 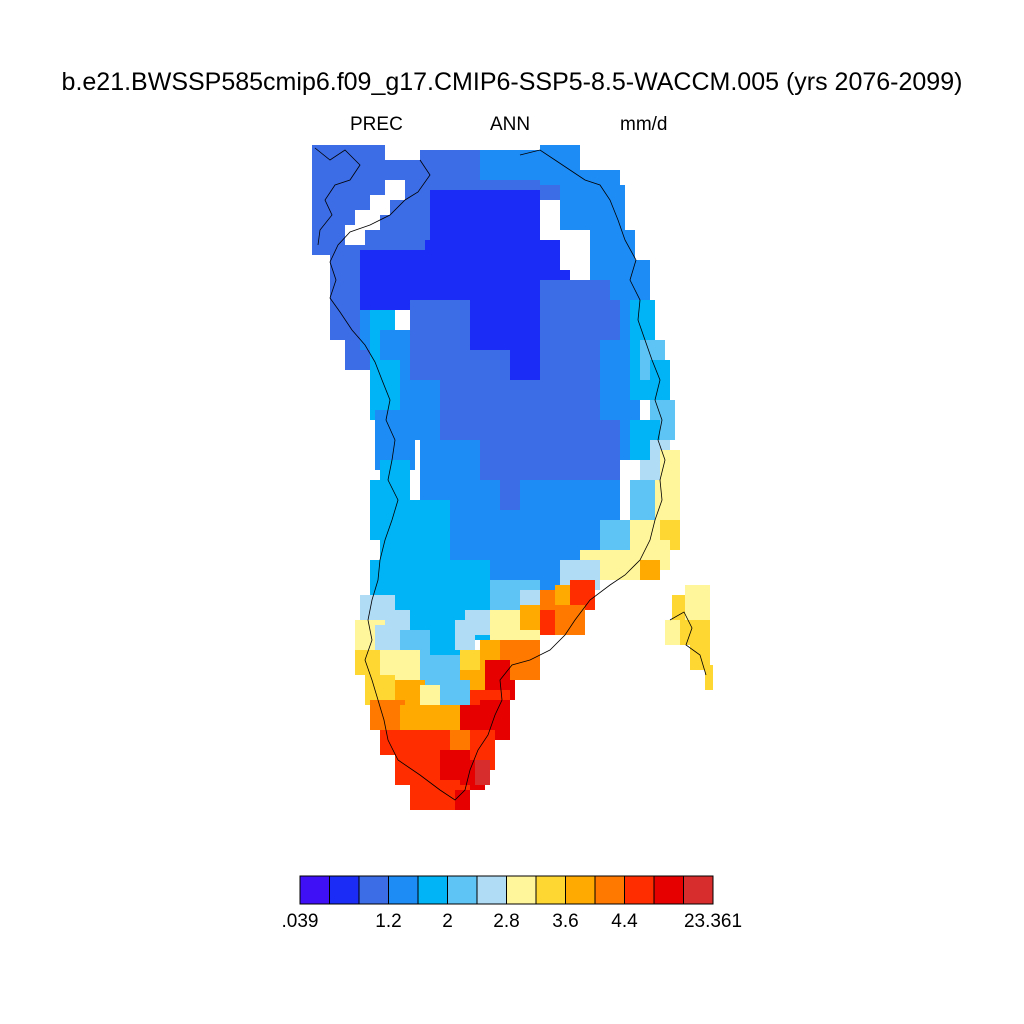 I want to click on colorbar-tick-label: 3.6, so click(x=565, y=921).